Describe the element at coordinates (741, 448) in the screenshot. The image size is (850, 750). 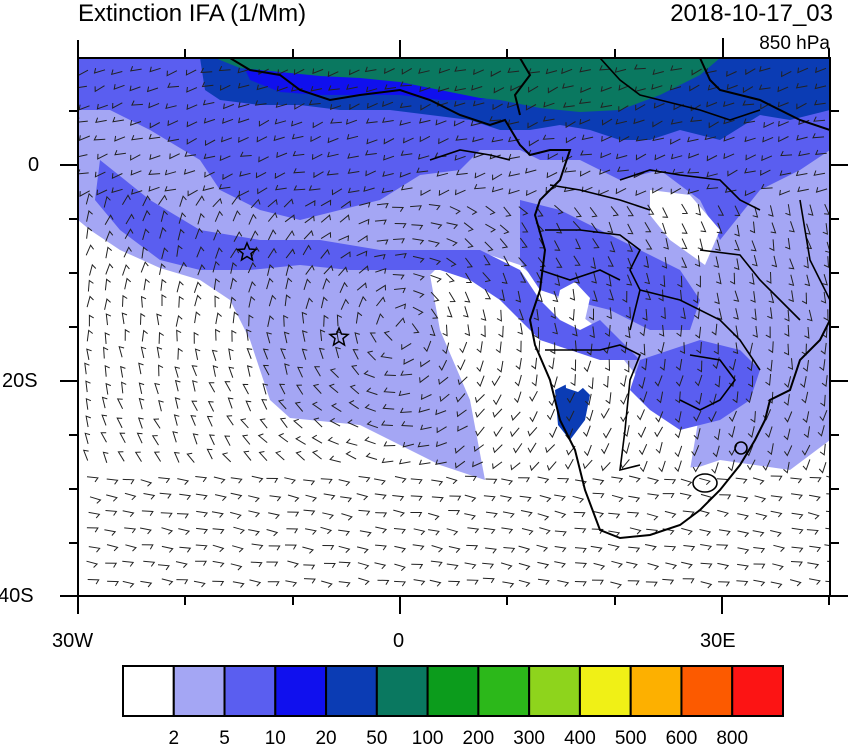
I see `eswatini-outline` at that location.